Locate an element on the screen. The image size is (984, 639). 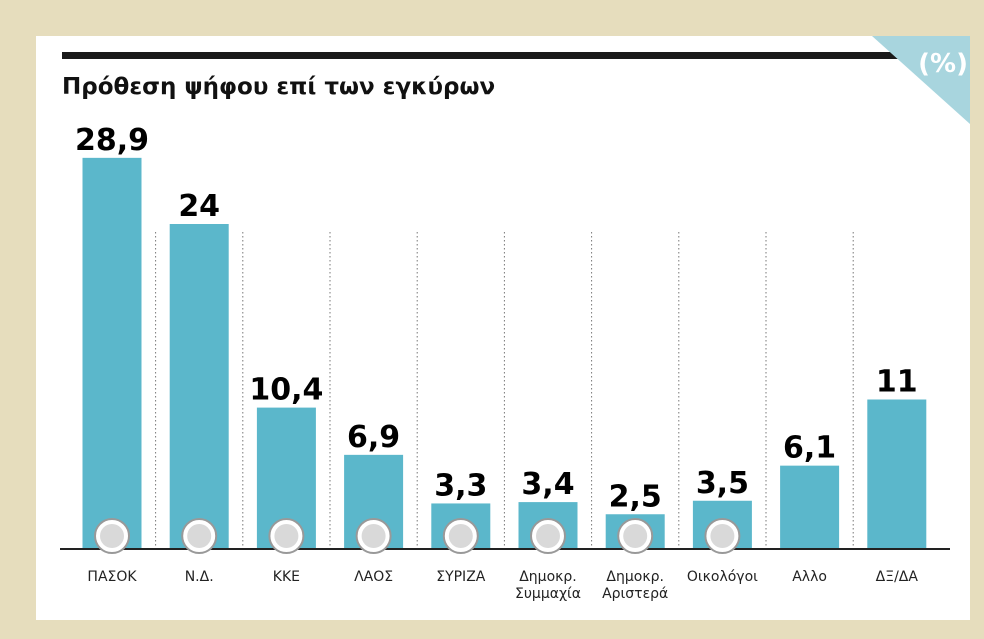
value-label: 2,5 is located at coordinates (635, 496).